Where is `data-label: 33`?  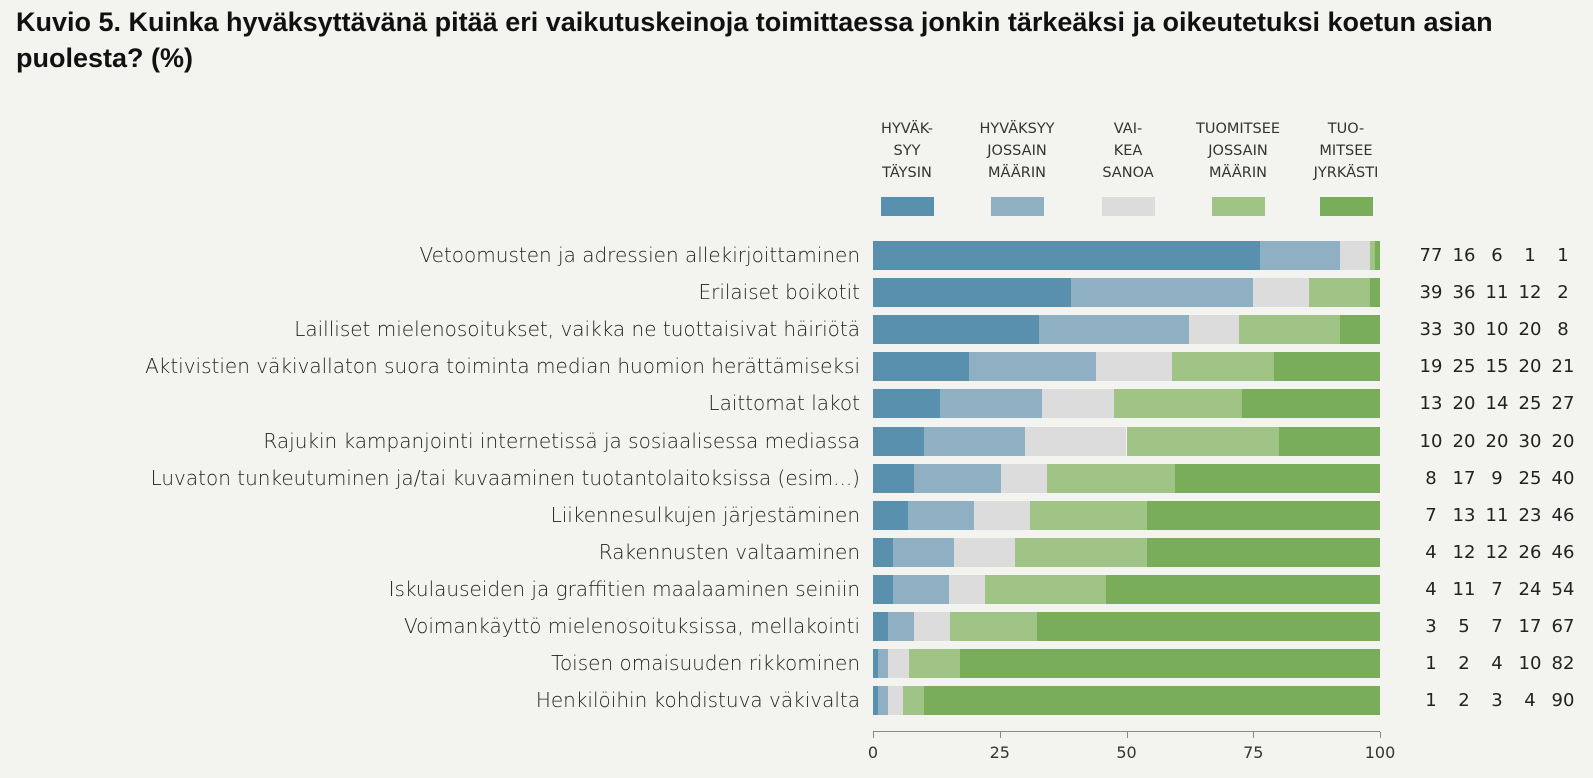 data-label: 33 is located at coordinates (1431, 330).